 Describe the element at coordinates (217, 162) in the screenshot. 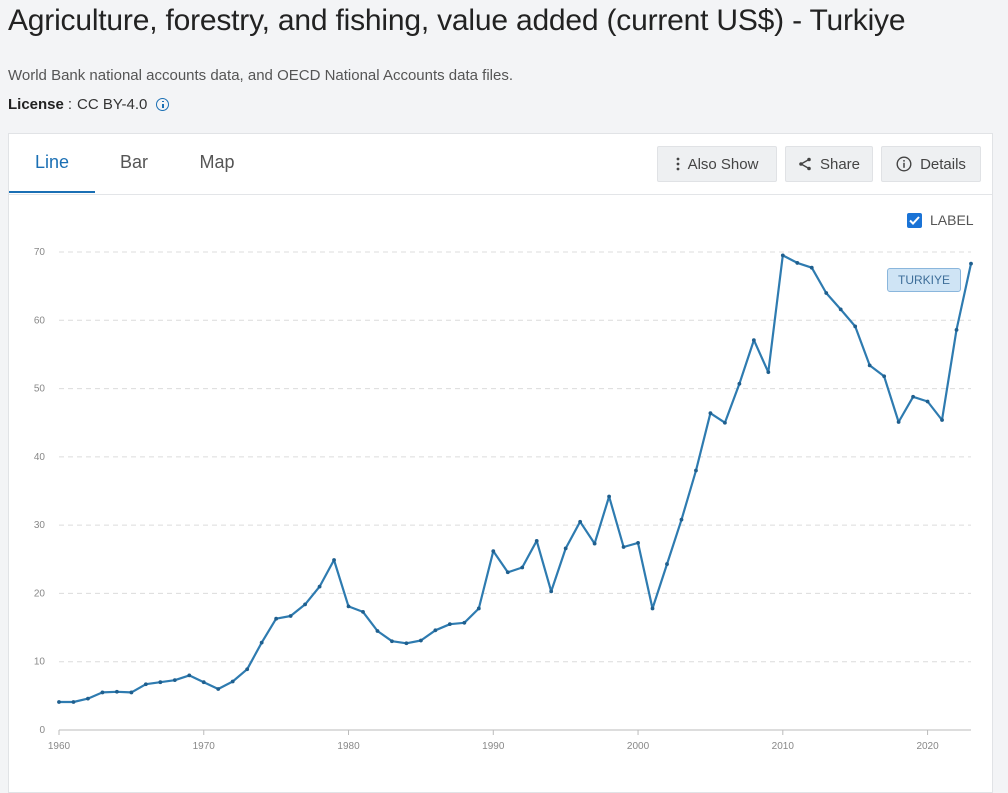

I see `tab-map: Map` at that location.